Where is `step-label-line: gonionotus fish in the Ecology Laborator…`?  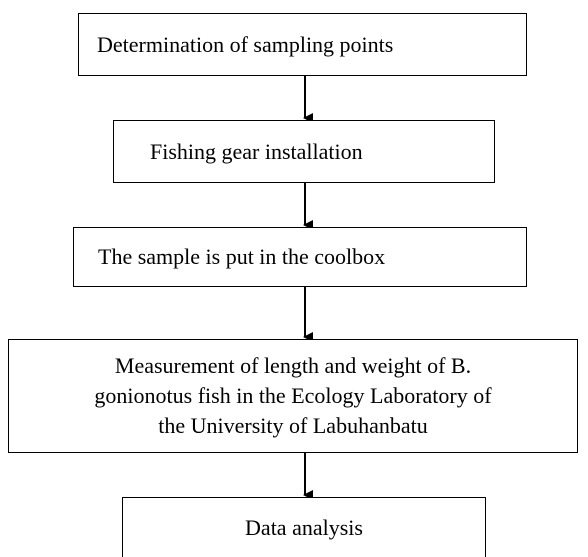 step-label-line: gonionotus fish in the Ecology Laborator… is located at coordinates (293, 395).